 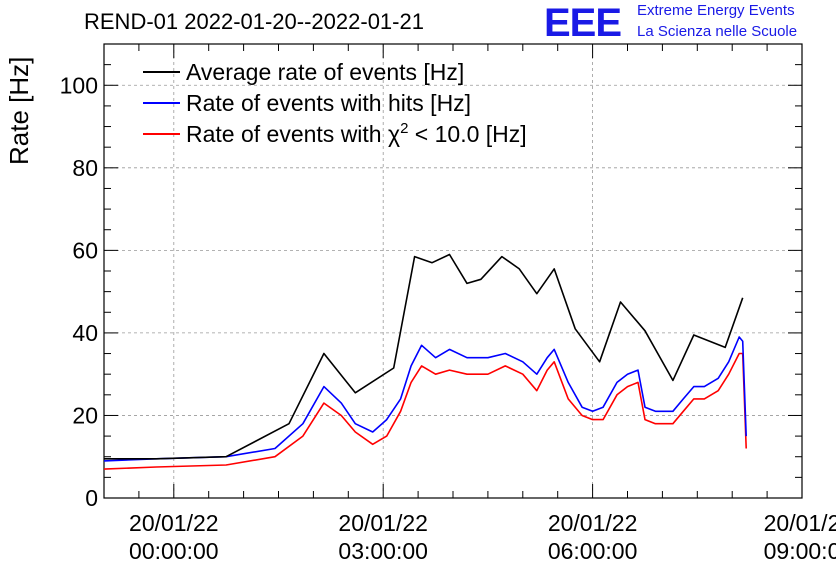 What do you see at coordinates (383, 551) in the screenshot?
I see `x-tick-label-time: 03:00:00` at bounding box center [383, 551].